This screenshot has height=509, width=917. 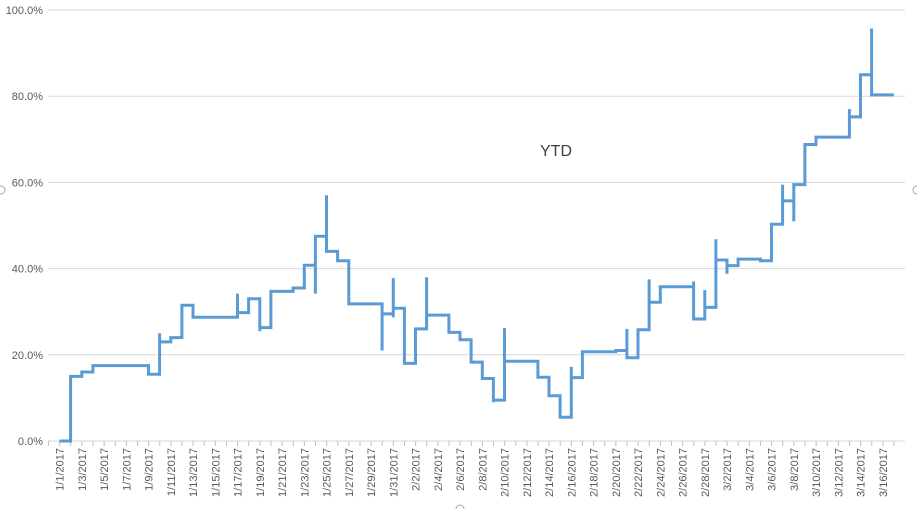 I want to click on x-tick-label: 2/18/2017, so click(x=595, y=472).